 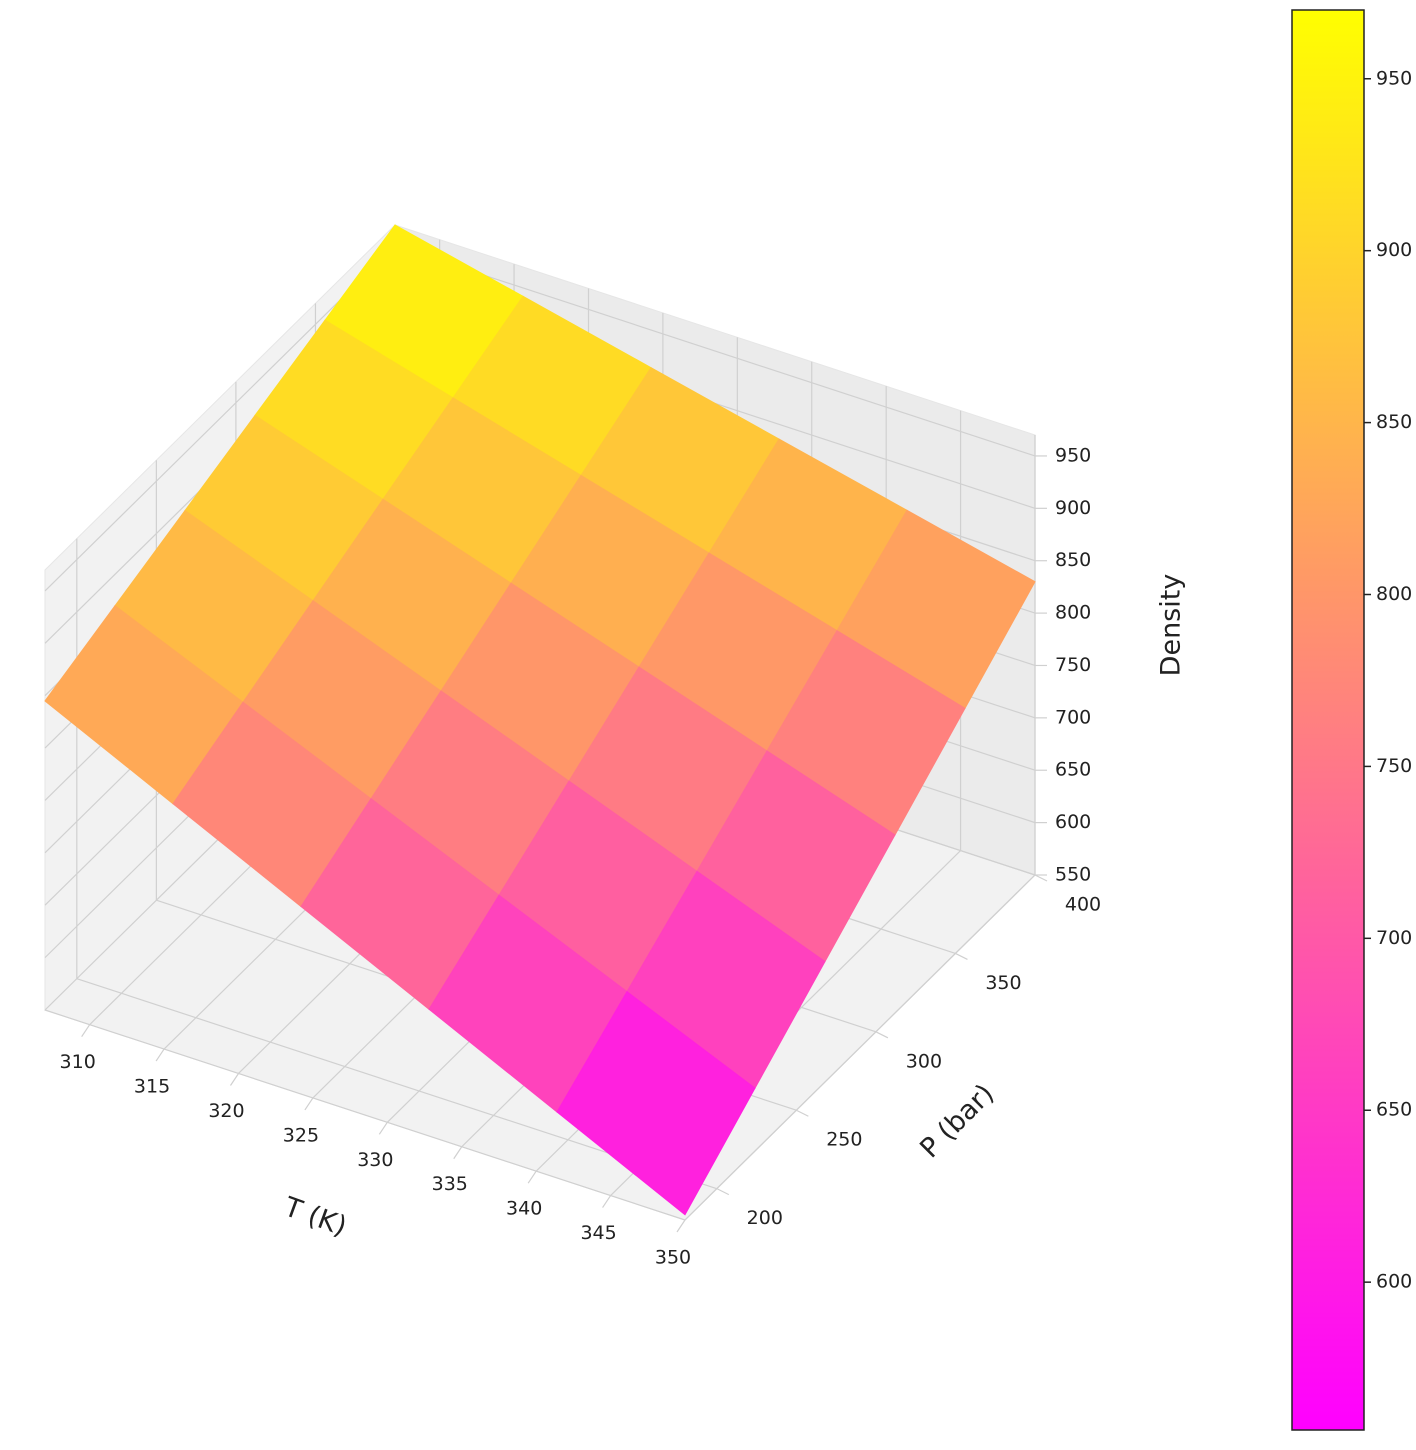 What do you see at coordinates (957, 1121) in the screenshot?
I see `y-axis-label: P (bar)` at bounding box center [957, 1121].